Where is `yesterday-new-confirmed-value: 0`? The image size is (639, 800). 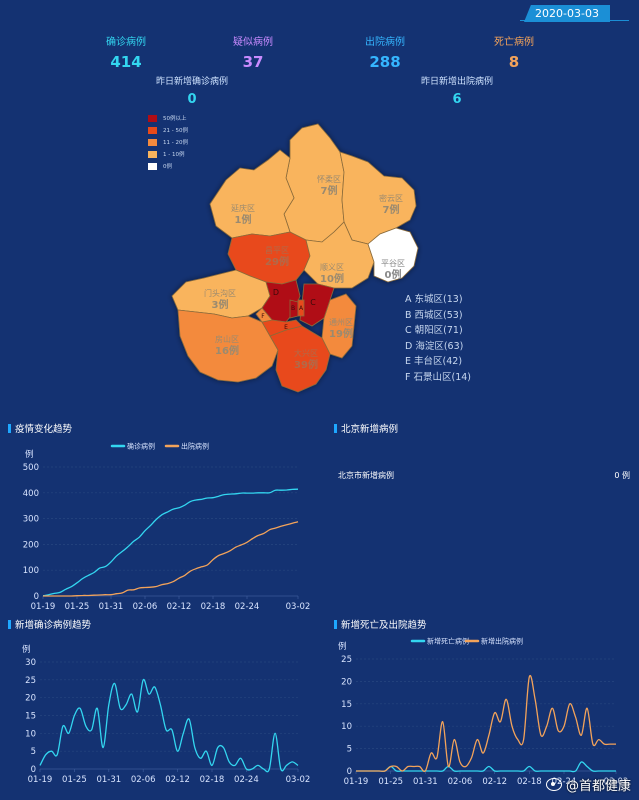 yesterday-new-confirmed-value: 0 is located at coordinates (192, 99).